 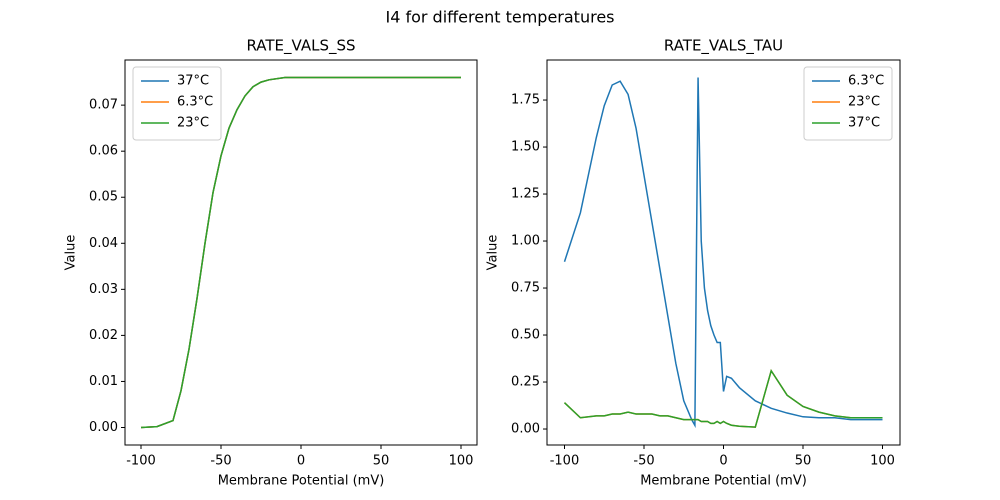 I want to click on y-tick-label: 1.00, so click(x=525, y=241).